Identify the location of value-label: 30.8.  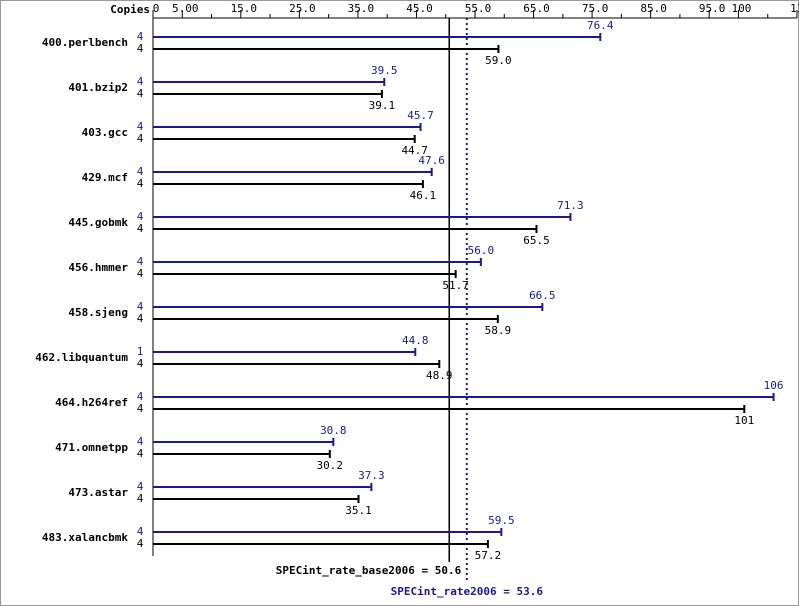
(333, 430).